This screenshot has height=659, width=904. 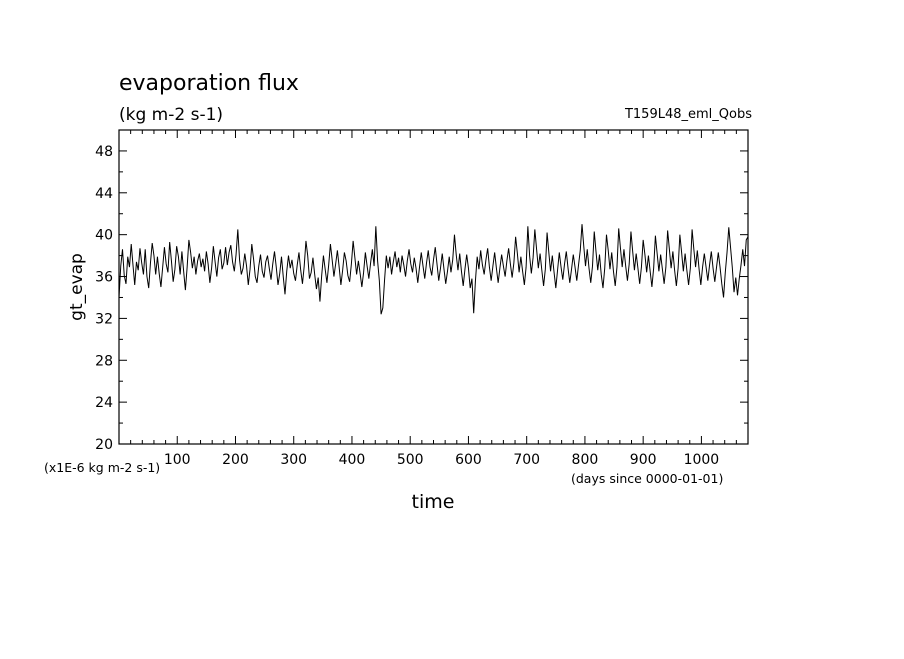 What do you see at coordinates (171, 115) in the screenshot?
I see `chart-subtitle: (kg m-2 s-1)` at bounding box center [171, 115].